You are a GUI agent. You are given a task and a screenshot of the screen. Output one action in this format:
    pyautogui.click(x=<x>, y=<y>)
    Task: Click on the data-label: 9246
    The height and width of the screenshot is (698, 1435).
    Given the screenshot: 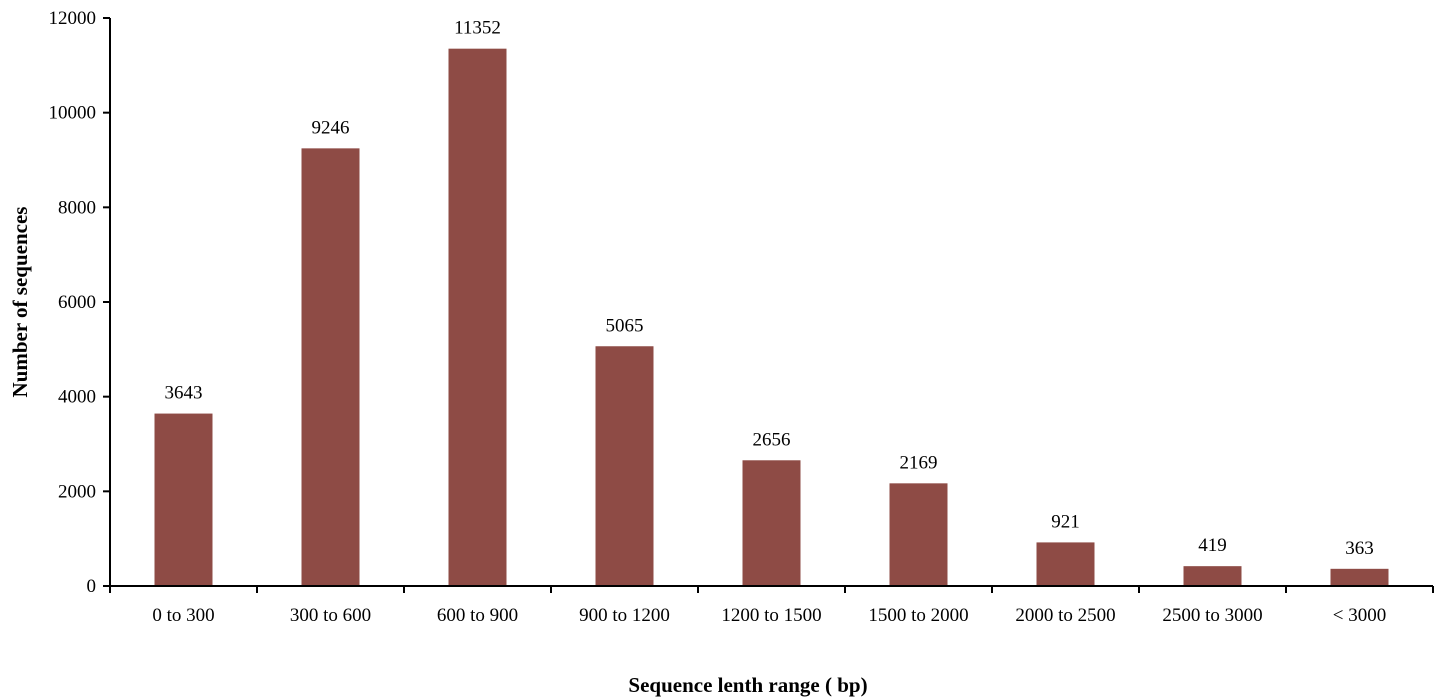 What is the action you would take?
    pyautogui.click(x=331, y=127)
    